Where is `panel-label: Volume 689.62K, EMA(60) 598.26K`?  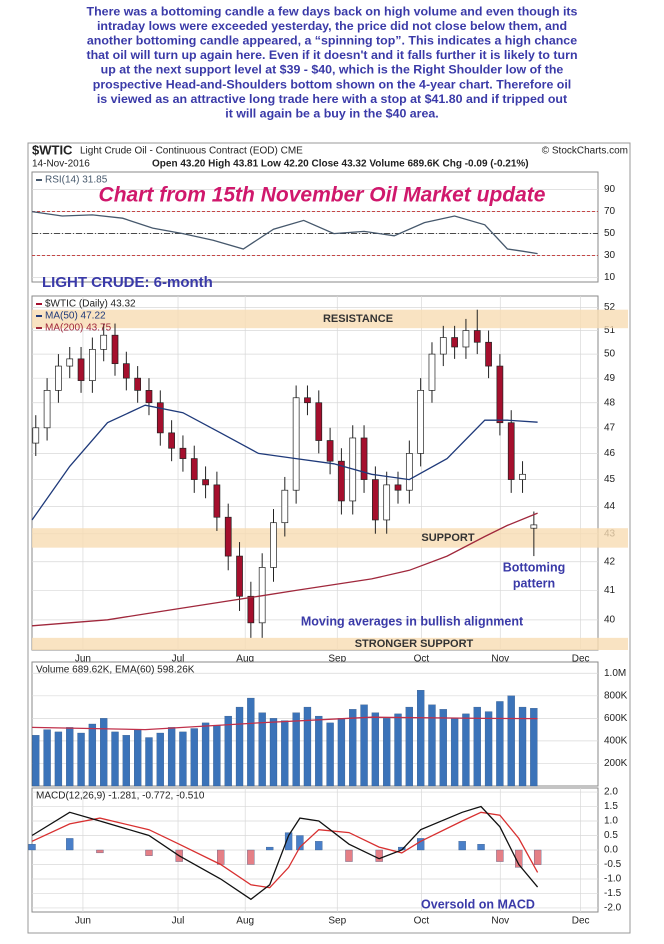
panel-label: Volume 689.62K, EMA(60) 598.26K is located at coordinates (115, 670).